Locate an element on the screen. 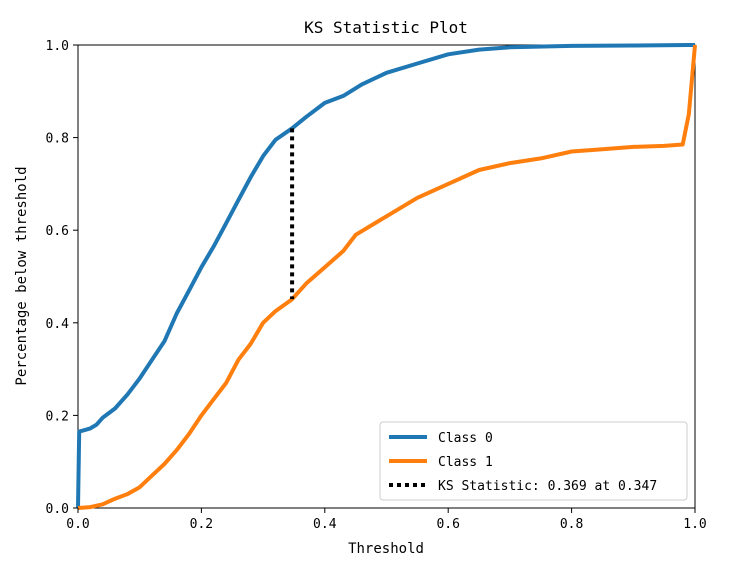  x-tick-label: 1.0 is located at coordinates (694, 524).